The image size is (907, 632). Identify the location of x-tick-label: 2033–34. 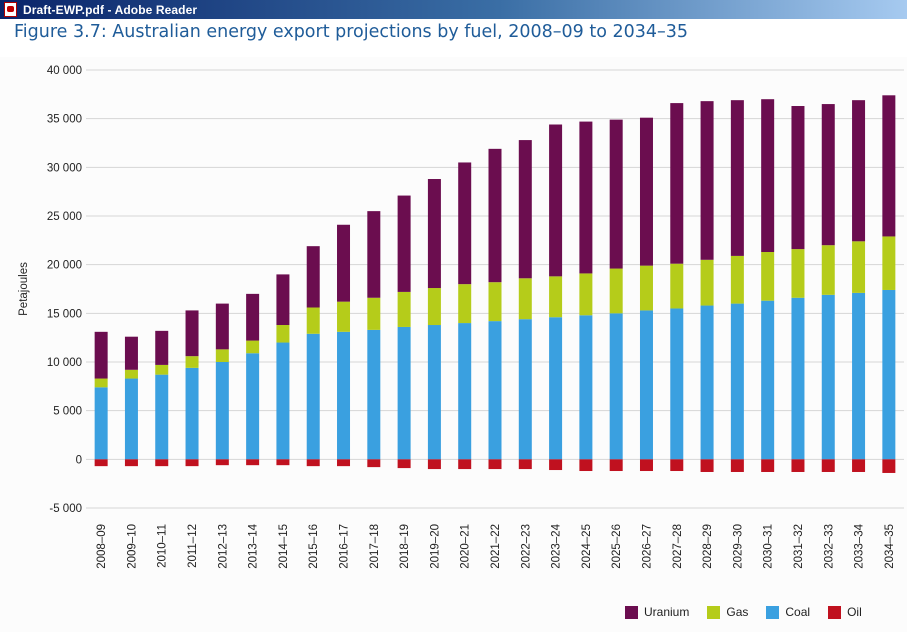
(860, 545).